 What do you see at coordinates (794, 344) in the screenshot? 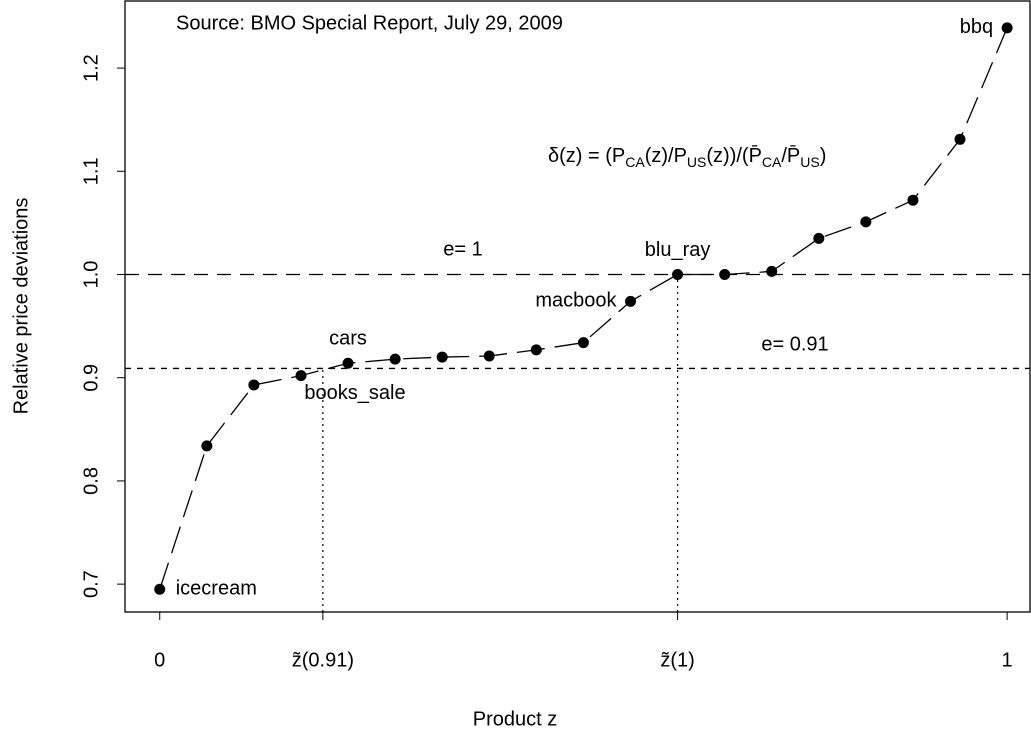
I see `reference-label: e= 0.91` at bounding box center [794, 344].